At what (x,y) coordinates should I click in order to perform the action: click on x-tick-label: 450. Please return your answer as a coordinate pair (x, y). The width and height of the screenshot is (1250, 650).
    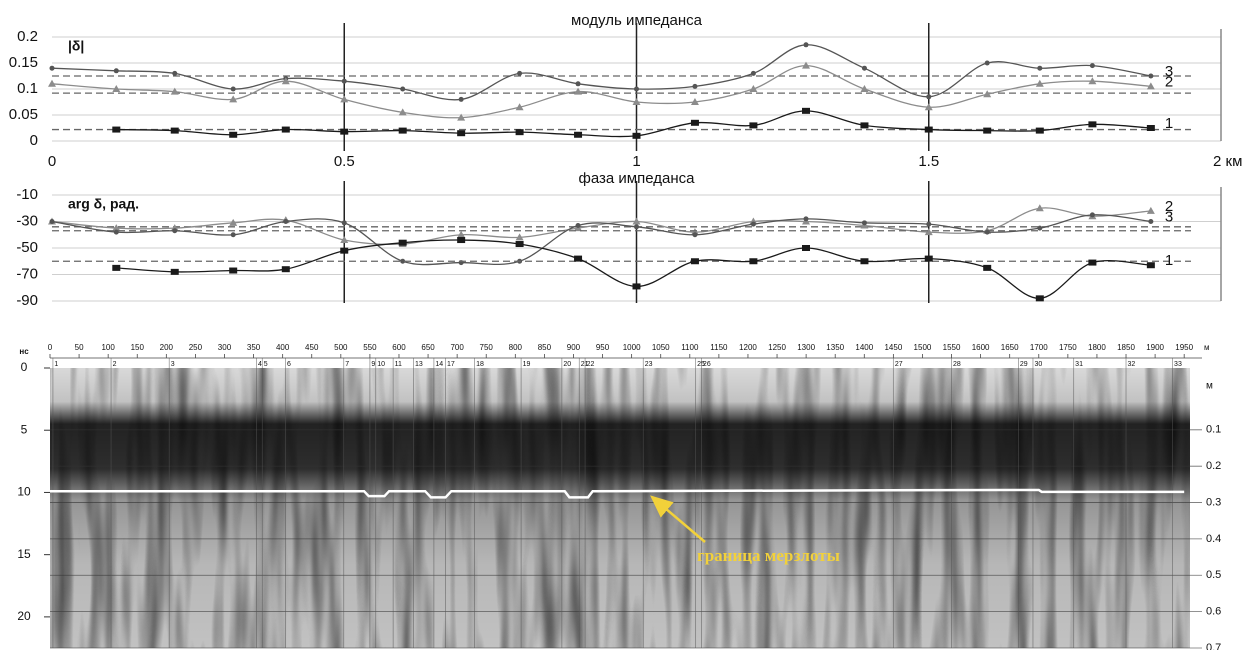
    Looking at the image, I should click on (312, 347).